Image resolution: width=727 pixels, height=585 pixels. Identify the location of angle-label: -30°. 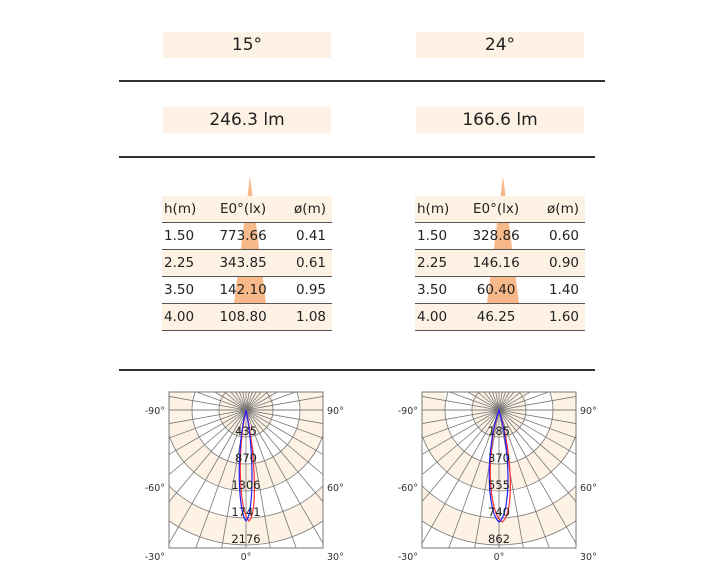
(155, 557).